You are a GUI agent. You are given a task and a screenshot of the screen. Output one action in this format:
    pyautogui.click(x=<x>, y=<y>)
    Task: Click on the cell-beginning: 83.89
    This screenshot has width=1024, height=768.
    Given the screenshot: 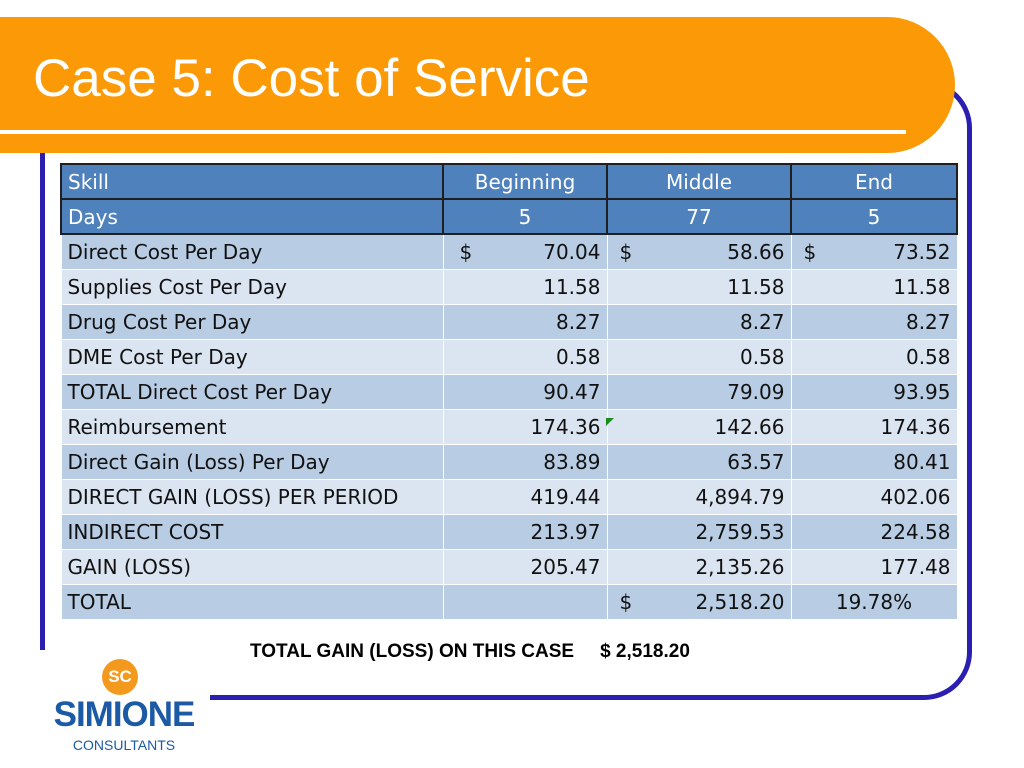 What is the action you would take?
    pyautogui.click(x=525, y=461)
    